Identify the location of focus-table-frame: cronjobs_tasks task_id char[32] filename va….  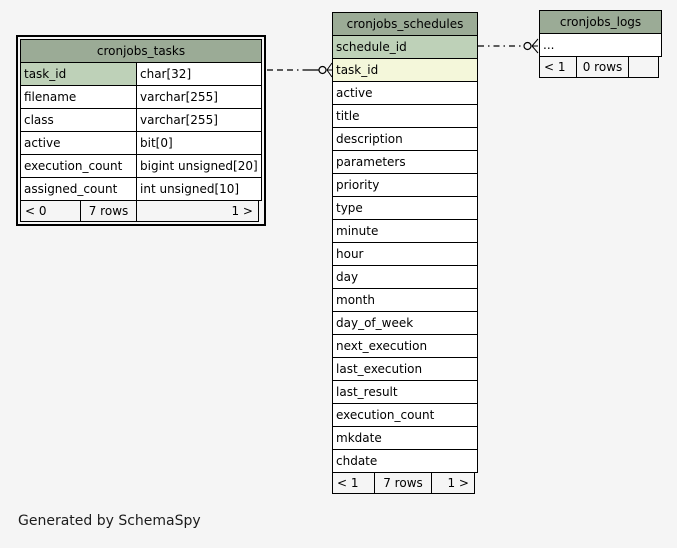
(141, 130).